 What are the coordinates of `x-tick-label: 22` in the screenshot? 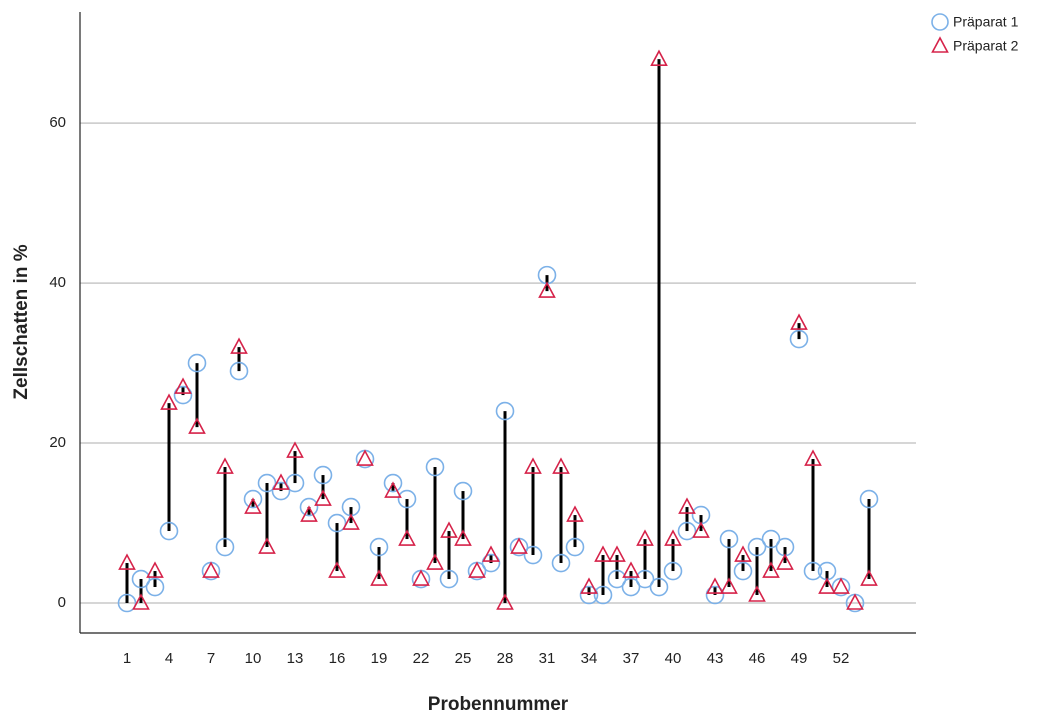 It's located at (421, 658).